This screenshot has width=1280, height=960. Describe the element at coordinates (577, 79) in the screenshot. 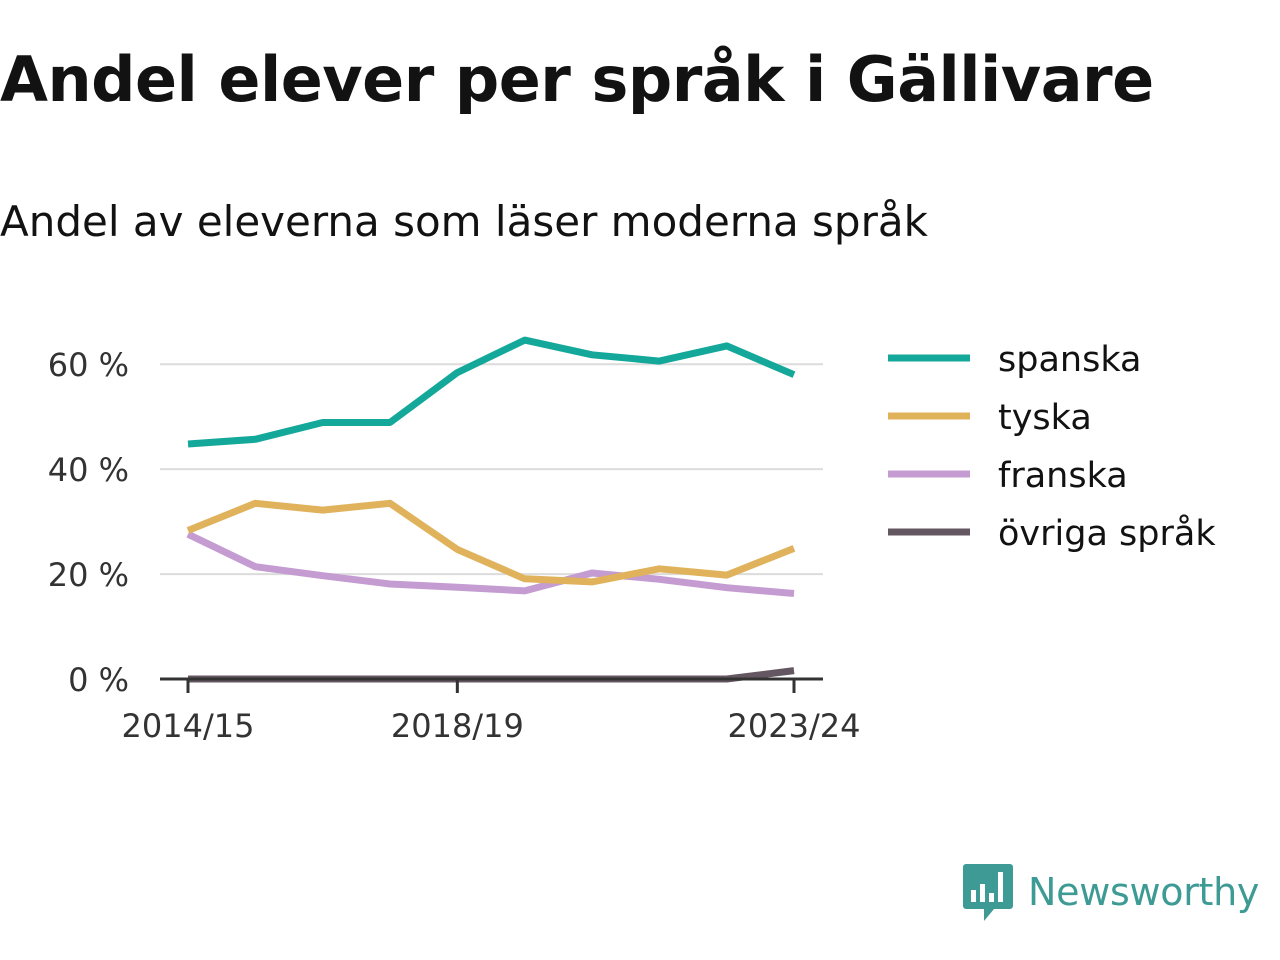

I see `chart-title: Andel elever per språk i Gällivare` at that location.